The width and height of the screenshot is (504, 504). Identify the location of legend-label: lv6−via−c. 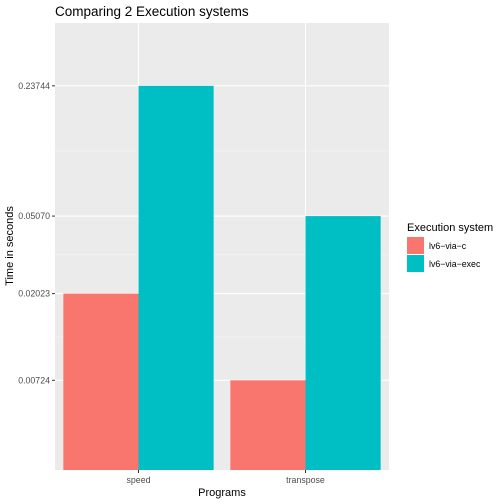
(448, 246).